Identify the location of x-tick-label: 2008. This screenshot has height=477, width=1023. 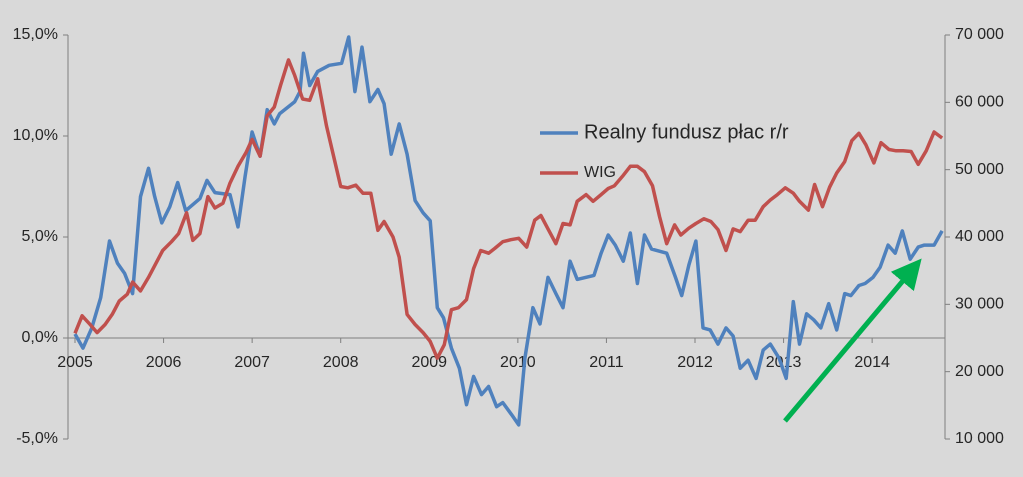
(341, 362).